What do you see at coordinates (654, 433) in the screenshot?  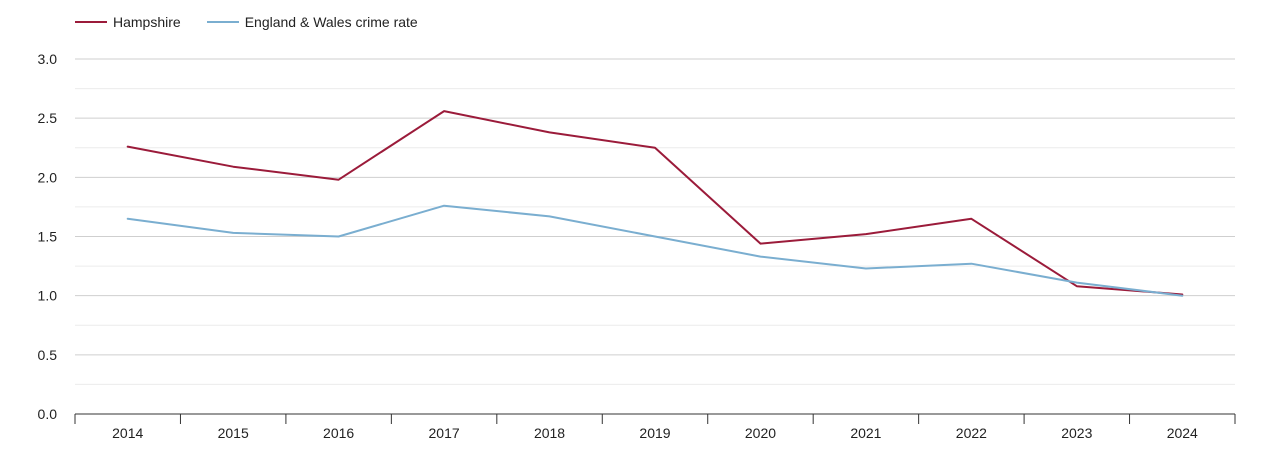 I see `x-tick-label: 2019` at bounding box center [654, 433].